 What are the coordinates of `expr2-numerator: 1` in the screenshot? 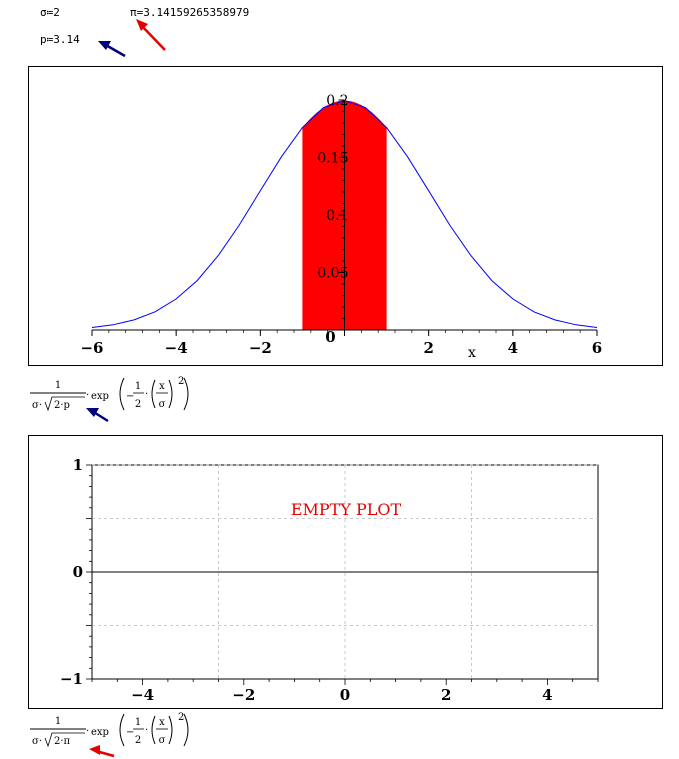 It's located at (58, 721).